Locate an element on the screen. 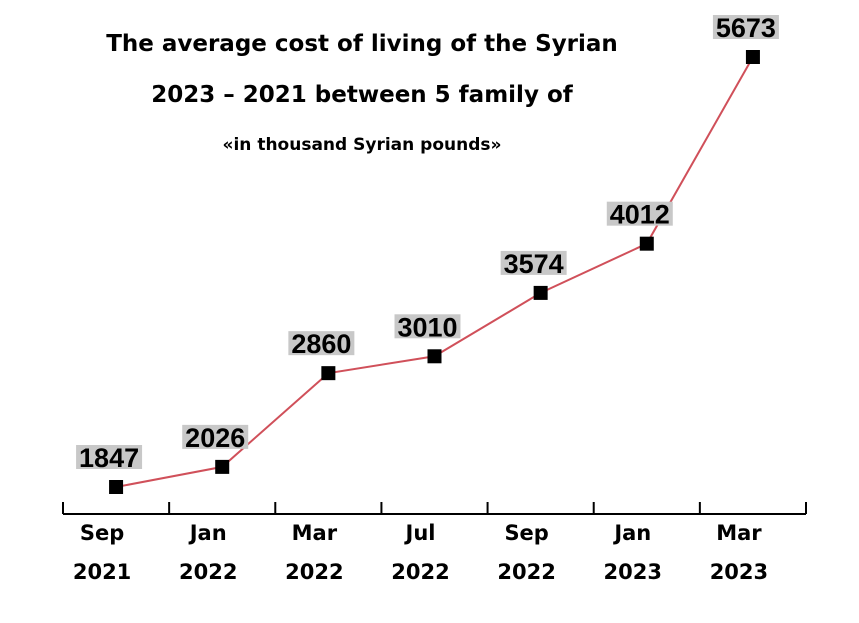 This screenshot has height=623, width=859. data-label: 3010 is located at coordinates (427, 327).